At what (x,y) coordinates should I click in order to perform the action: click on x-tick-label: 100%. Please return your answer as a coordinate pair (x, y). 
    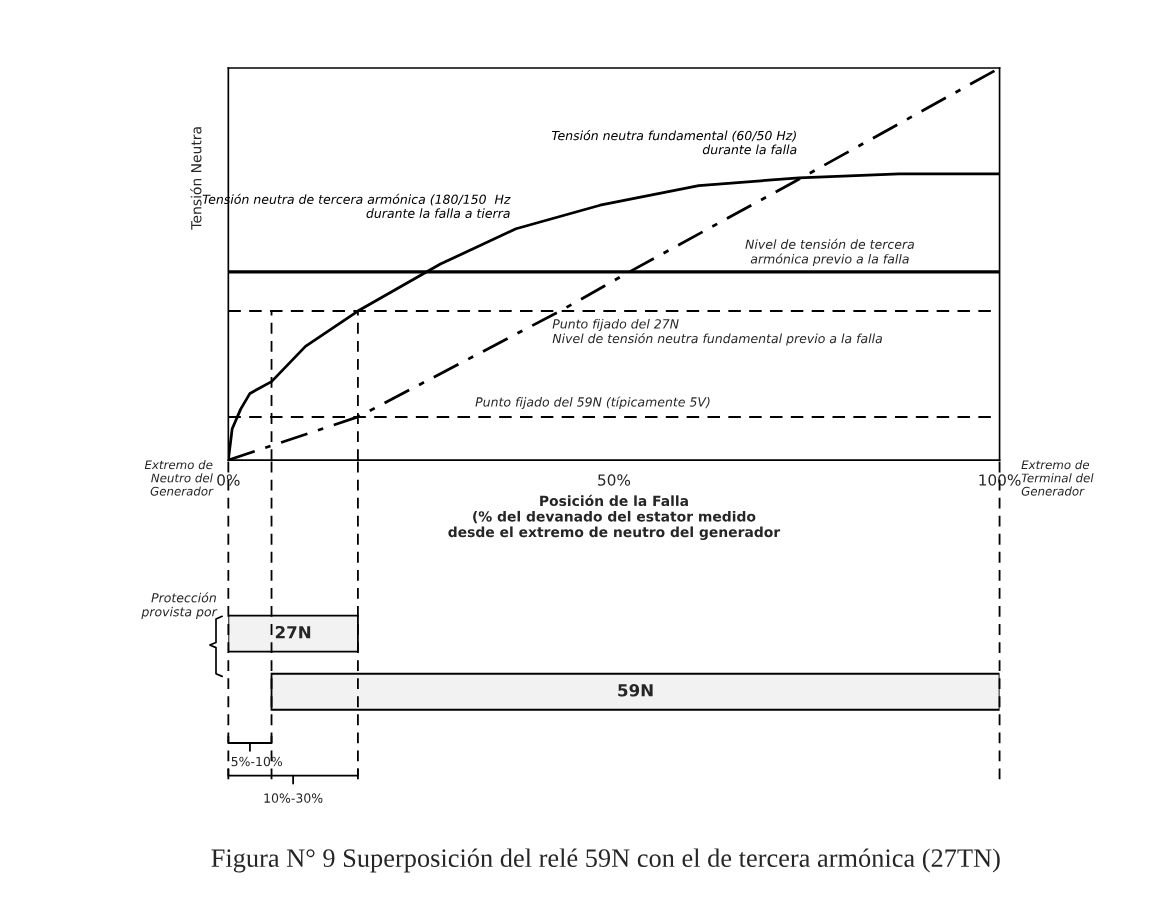
    Looking at the image, I should click on (1000, 480).